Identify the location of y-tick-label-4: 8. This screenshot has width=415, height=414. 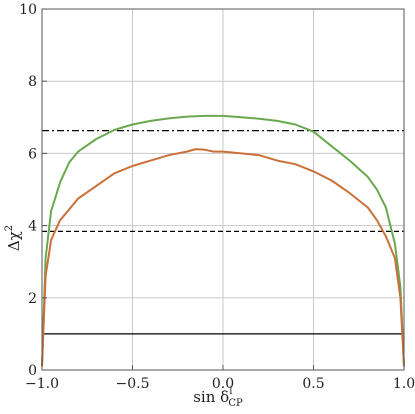
(32, 82).